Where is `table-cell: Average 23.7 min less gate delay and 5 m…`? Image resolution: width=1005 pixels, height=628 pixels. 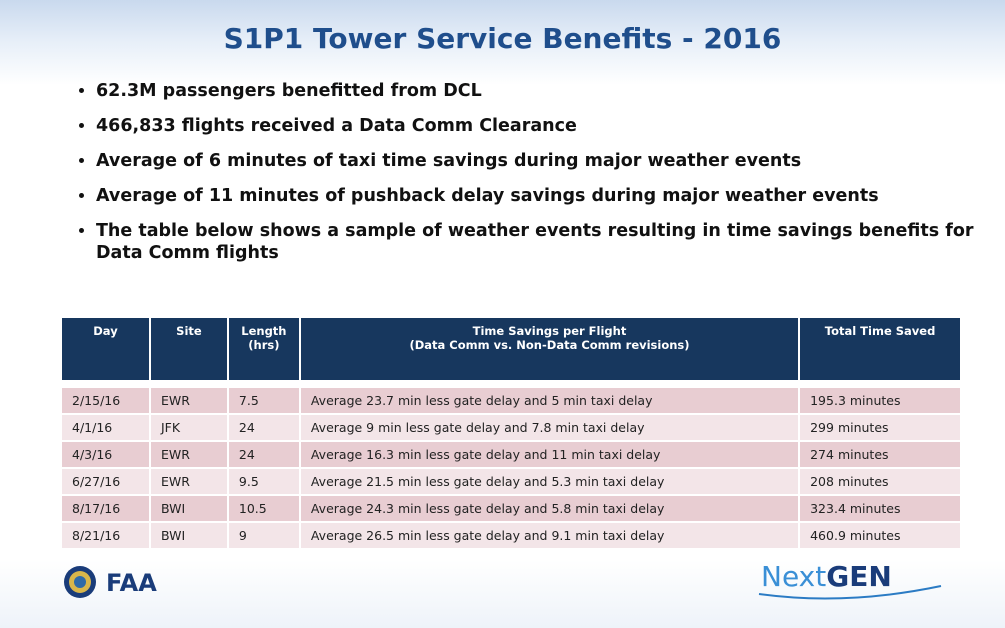 table-cell: Average 23.7 min less gate delay and 5 m… is located at coordinates (550, 397).